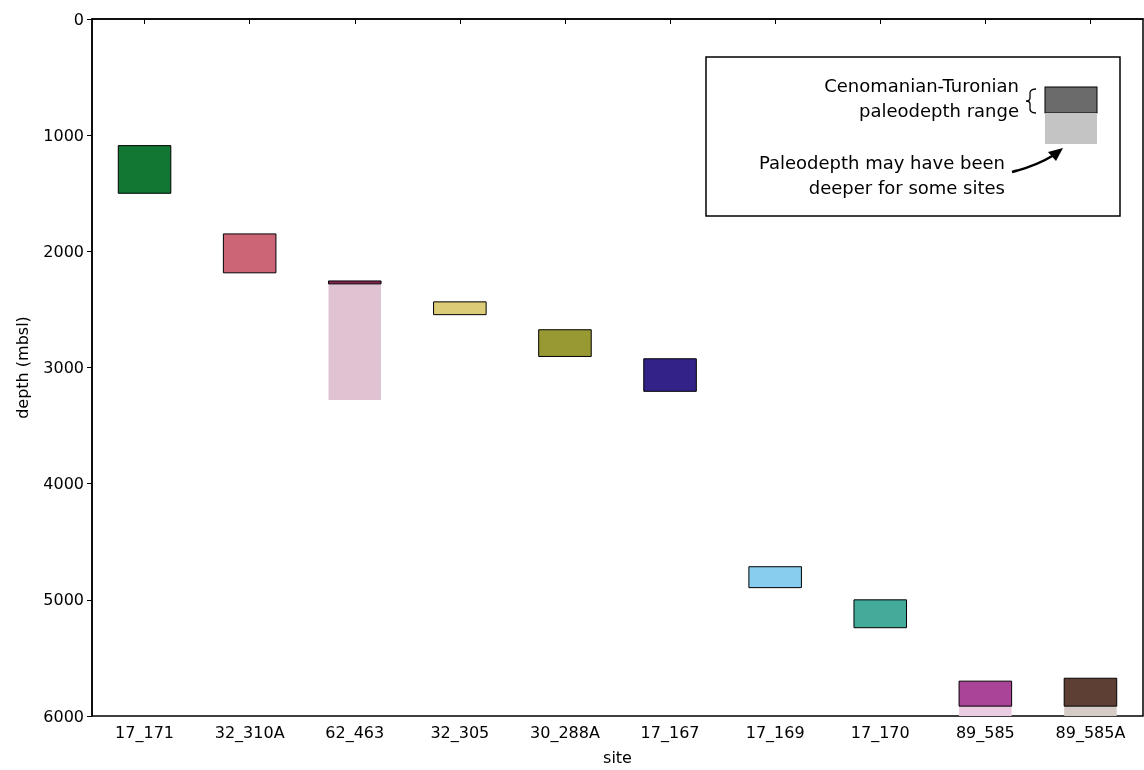 This screenshot has width=1144, height=770. Describe the element at coordinates (78, 19) in the screenshot. I see `y-tick-label: 0` at that location.